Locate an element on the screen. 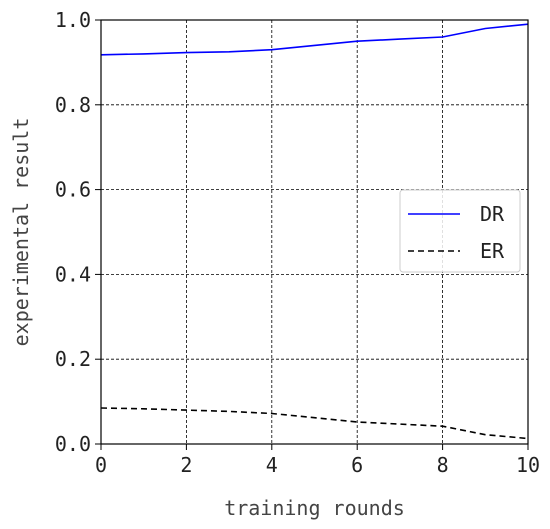 The height and width of the screenshot is (529, 550). x-tick-label: 6 is located at coordinates (357, 465).